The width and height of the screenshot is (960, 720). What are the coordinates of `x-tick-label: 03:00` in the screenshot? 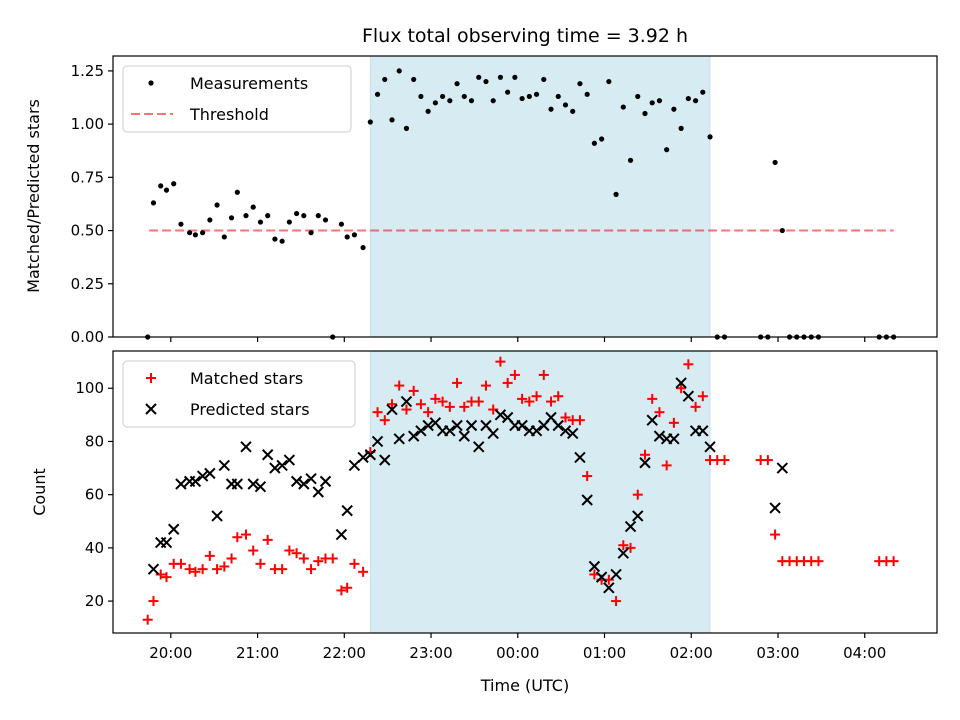 It's located at (777, 653).